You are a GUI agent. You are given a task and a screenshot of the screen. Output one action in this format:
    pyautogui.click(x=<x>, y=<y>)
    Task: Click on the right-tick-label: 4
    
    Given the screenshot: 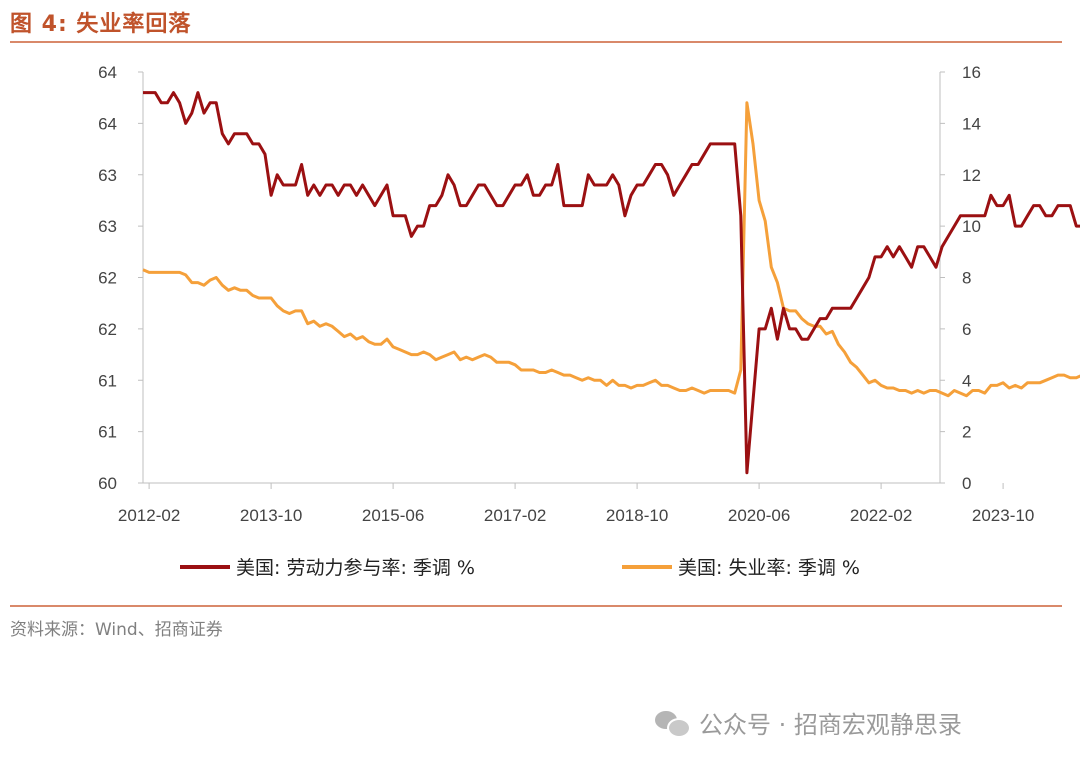 What is the action you would take?
    pyautogui.click(x=966, y=380)
    